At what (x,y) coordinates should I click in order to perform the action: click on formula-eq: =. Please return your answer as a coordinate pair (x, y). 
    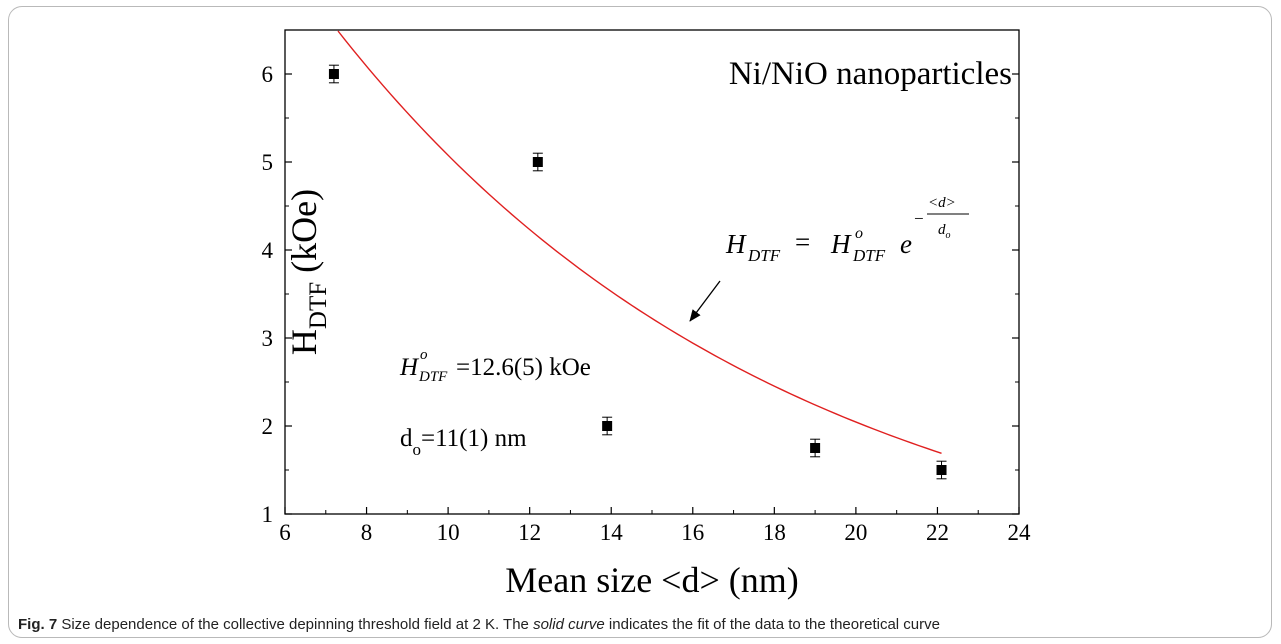
    Looking at the image, I should click on (802, 242).